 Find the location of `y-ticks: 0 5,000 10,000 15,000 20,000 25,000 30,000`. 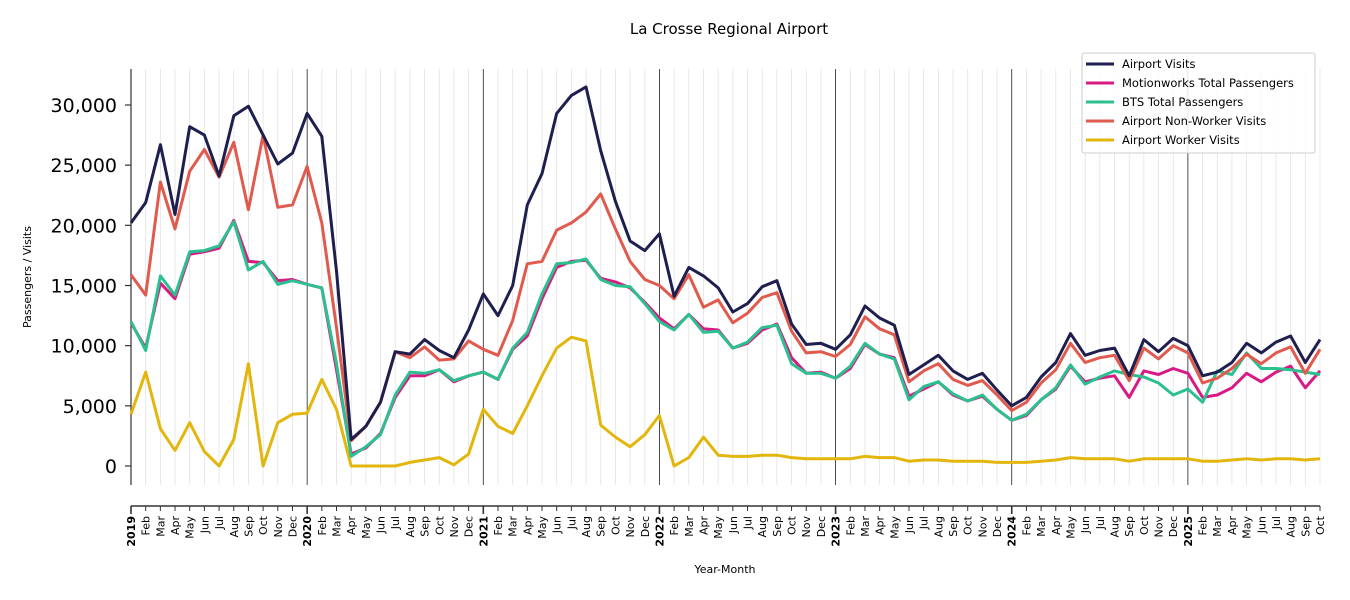

y-ticks: 0 5,000 10,000 15,000 20,000 25,000 30,000 is located at coordinates (91, 286).